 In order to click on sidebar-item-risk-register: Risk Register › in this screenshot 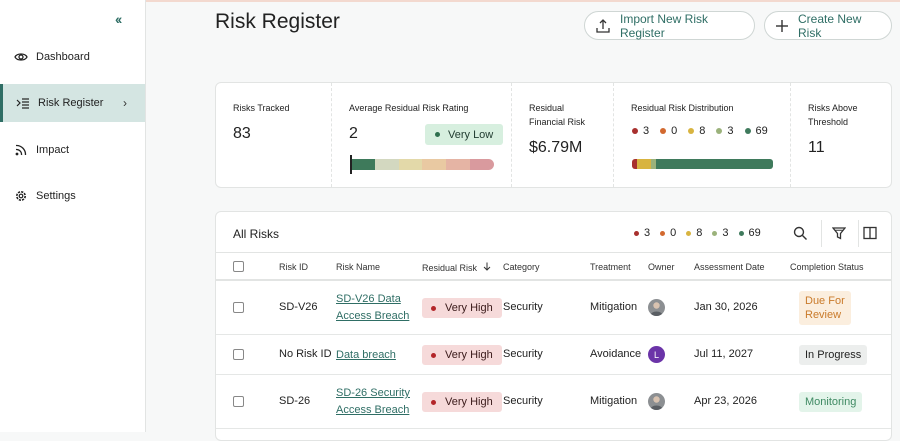, I will do `click(72, 103)`.